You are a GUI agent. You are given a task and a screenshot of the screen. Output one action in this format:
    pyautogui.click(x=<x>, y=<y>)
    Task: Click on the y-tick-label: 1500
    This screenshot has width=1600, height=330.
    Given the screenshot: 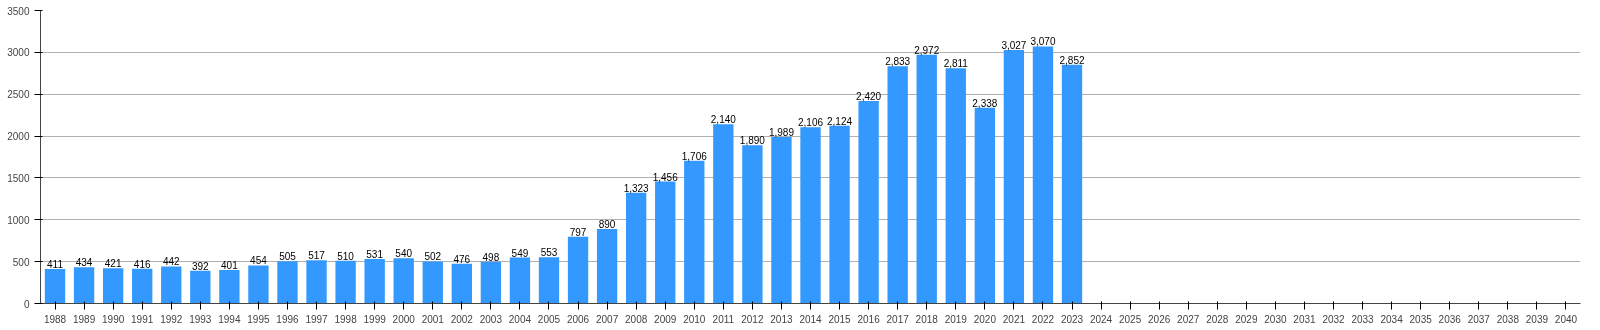 What is the action you would take?
    pyautogui.click(x=18, y=178)
    